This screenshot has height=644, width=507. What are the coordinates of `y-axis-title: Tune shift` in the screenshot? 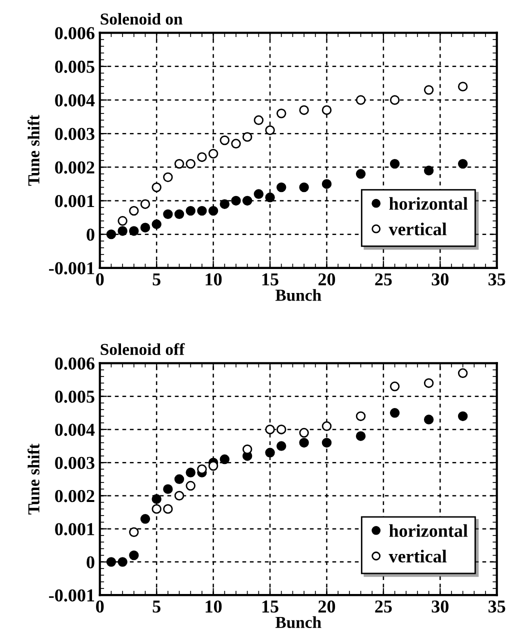 It's located at (34, 150).